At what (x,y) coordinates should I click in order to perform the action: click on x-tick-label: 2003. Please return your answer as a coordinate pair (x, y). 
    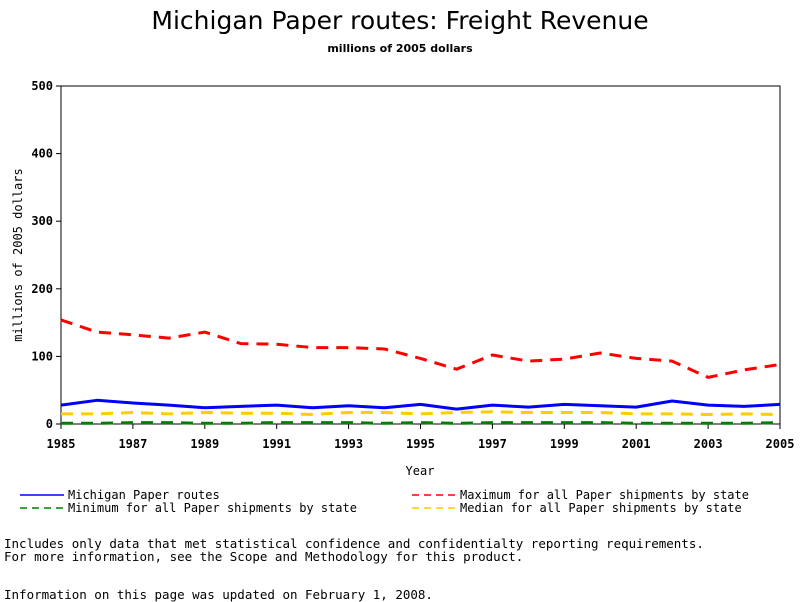
    Looking at the image, I should click on (708, 444).